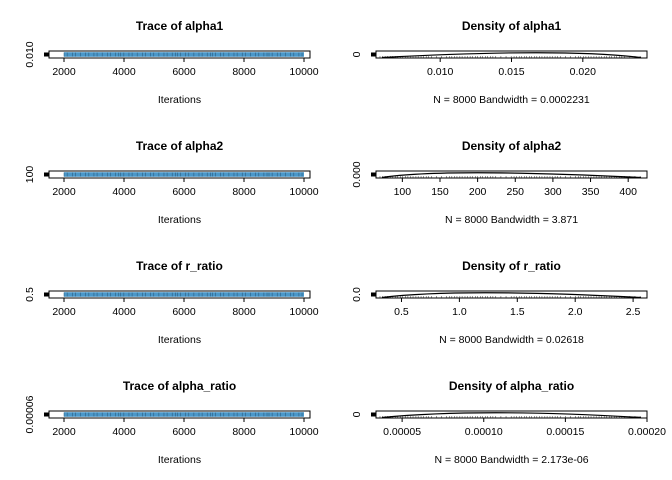 Image resolution: width=672 pixels, height=480 pixels. What do you see at coordinates (511, 340) in the screenshot?
I see `x-axis-label: N = 8000 Bandwidth = 0.02618` at bounding box center [511, 340].